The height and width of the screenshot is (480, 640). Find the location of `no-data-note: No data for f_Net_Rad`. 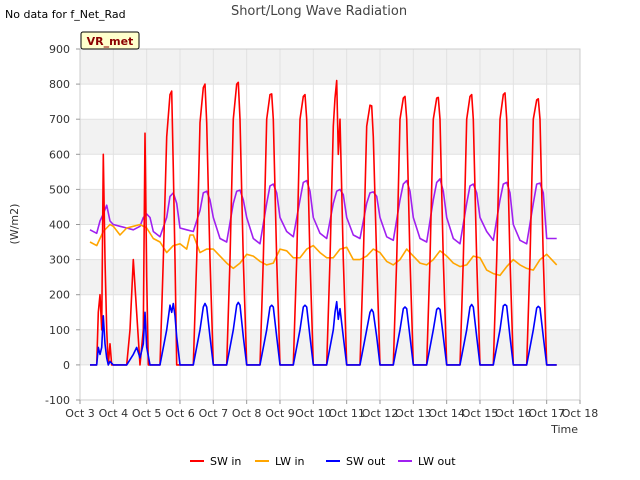

no-data-note: No data for f_Net_Rad is located at coordinates (65, 14).